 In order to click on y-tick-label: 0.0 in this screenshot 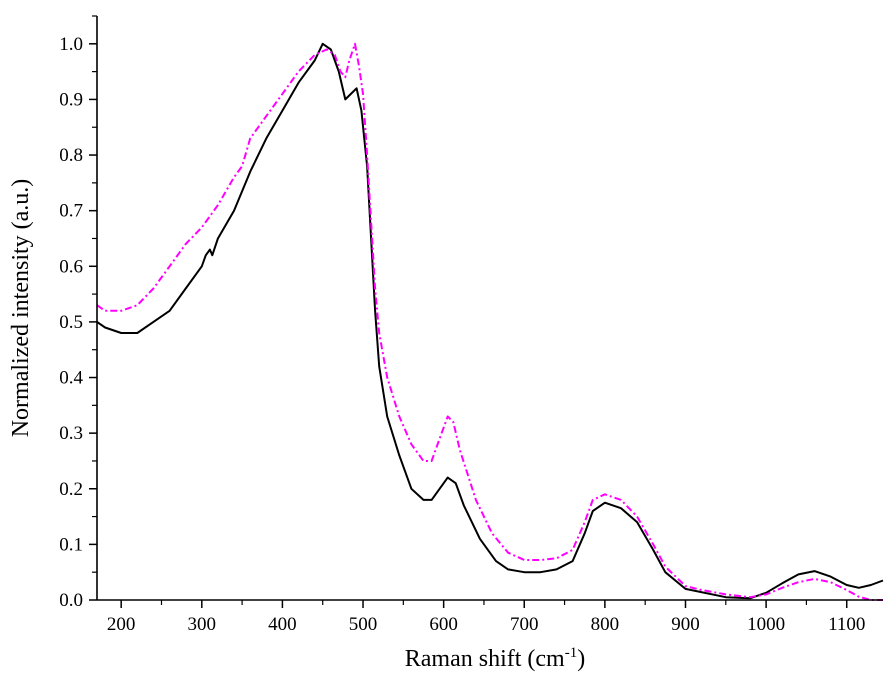, I will do `click(71, 600)`.